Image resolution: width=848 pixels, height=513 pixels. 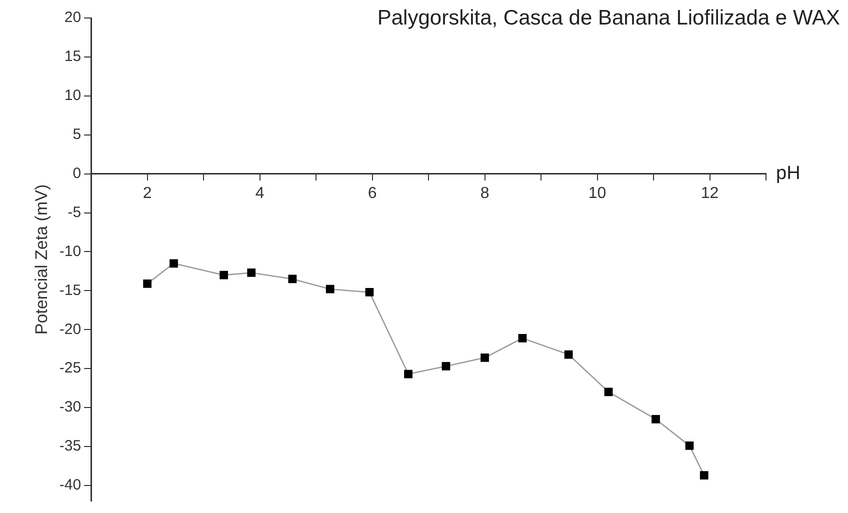 What do you see at coordinates (597, 193) in the screenshot?
I see `x-tick-label: 10` at bounding box center [597, 193].